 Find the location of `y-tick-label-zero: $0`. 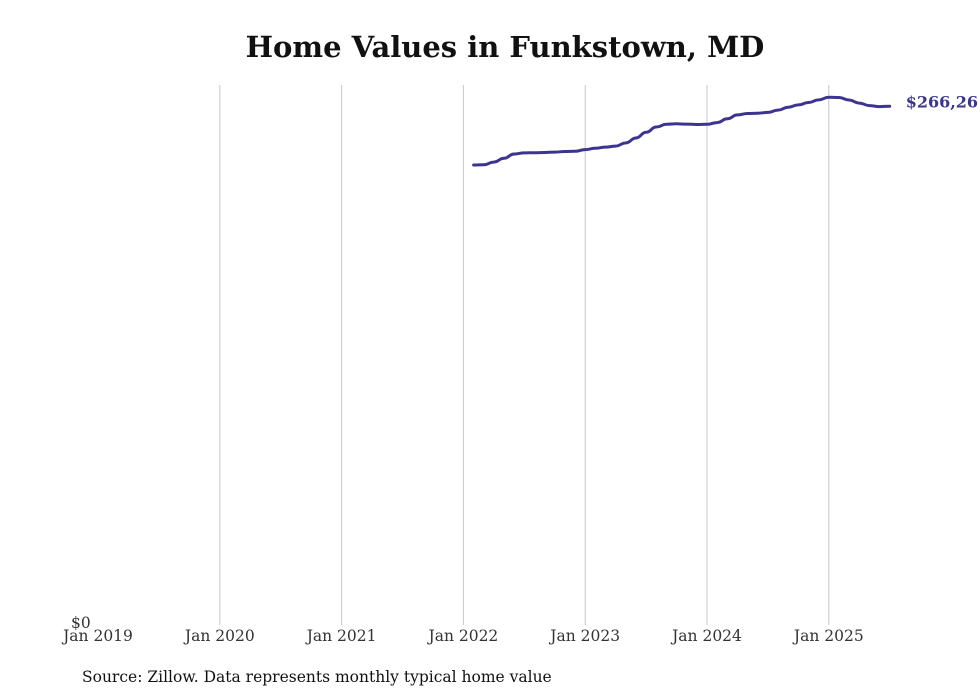

y-tick-label-zero: $0 is located at coordinates (81, 623).